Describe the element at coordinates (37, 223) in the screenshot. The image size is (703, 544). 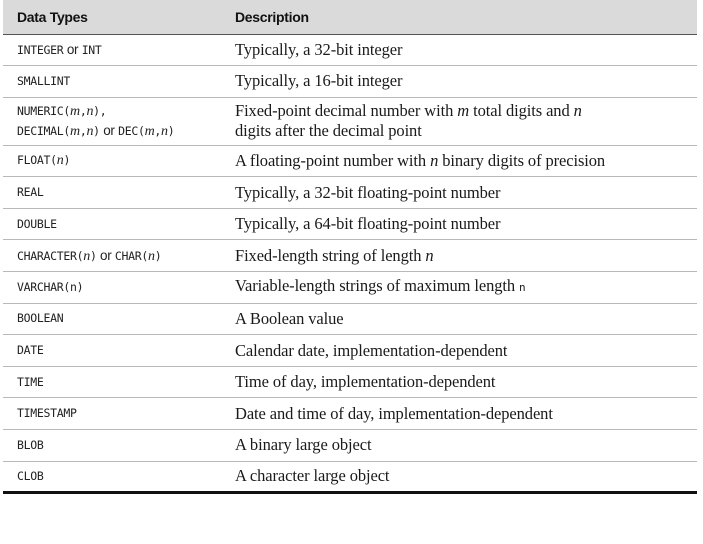
I see `code-text: DOUBLE` at that location.